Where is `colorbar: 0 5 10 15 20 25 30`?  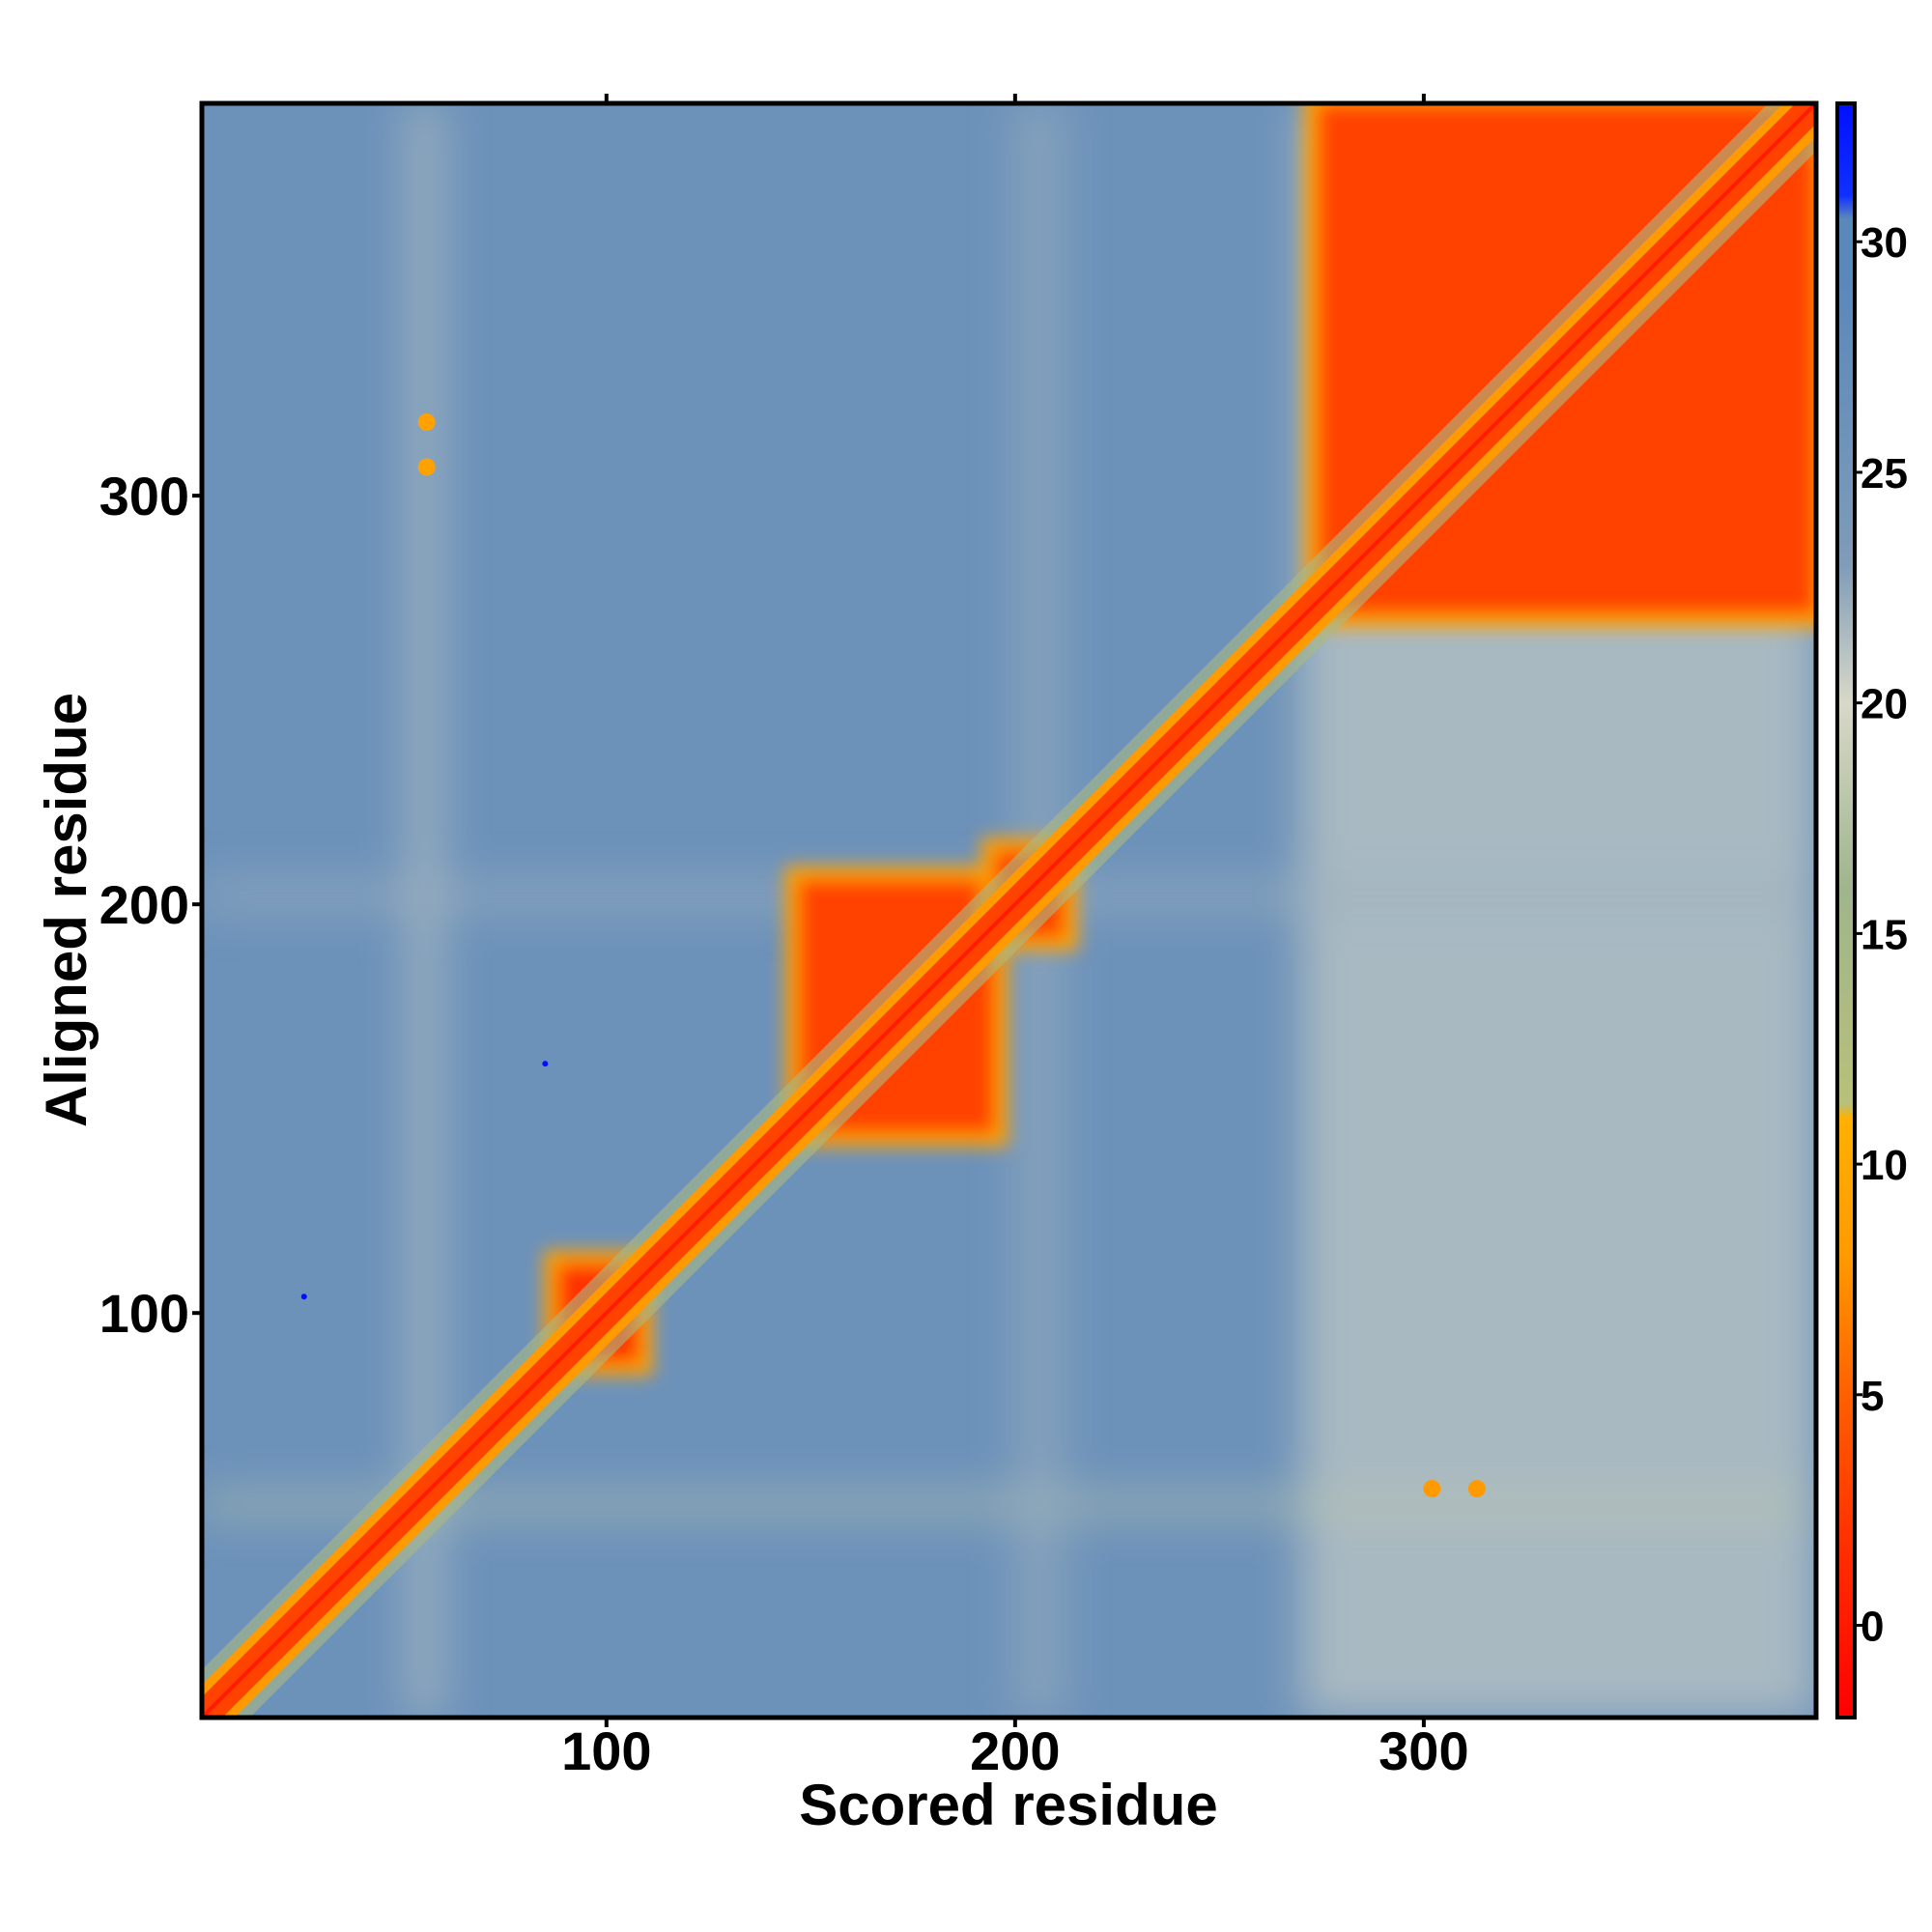
colorbar: 0 5 10 15 20 25 30 is located at coordinates (1871, 910).